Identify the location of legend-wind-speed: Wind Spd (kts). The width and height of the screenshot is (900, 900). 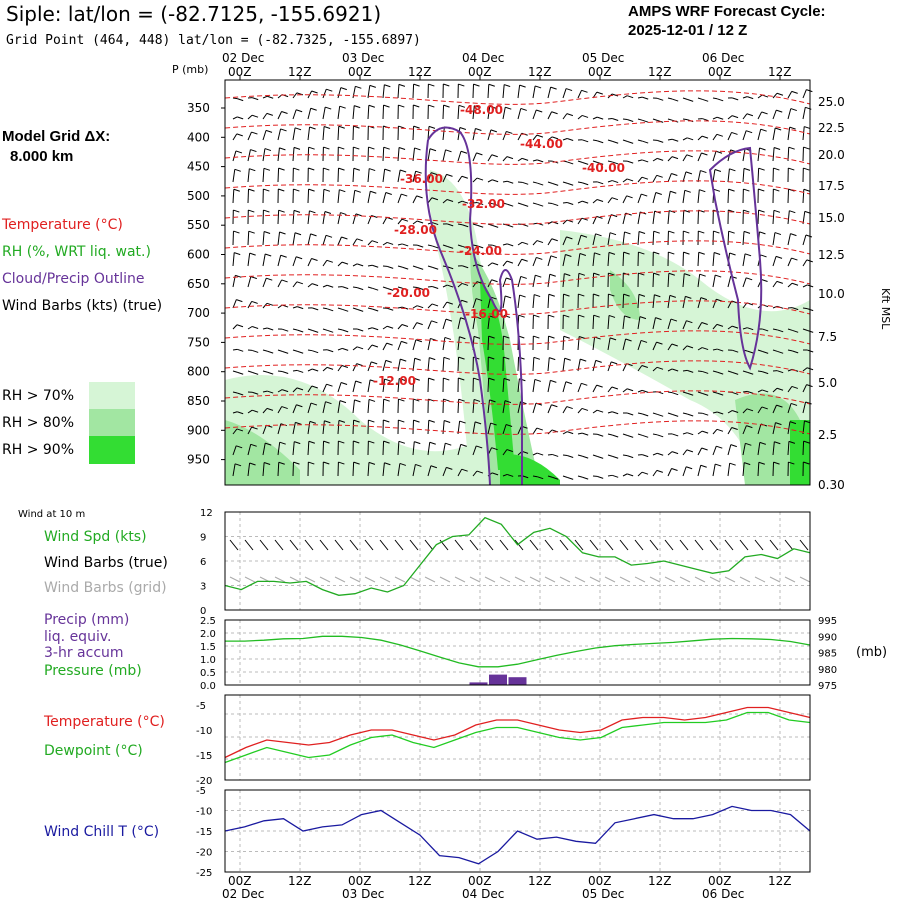
(95, 537).